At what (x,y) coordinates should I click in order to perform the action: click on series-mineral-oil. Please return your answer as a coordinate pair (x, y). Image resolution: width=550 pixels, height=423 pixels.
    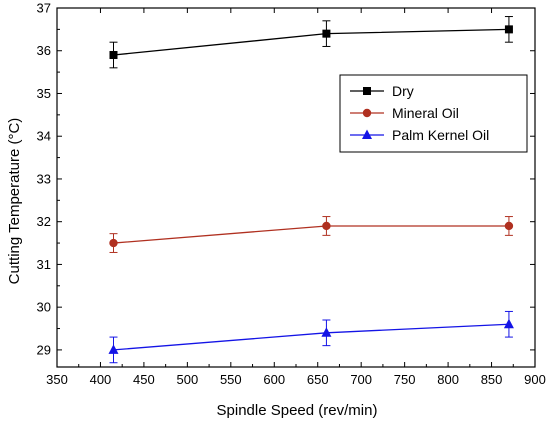
    Looking at the image, I should click on (311, 234).